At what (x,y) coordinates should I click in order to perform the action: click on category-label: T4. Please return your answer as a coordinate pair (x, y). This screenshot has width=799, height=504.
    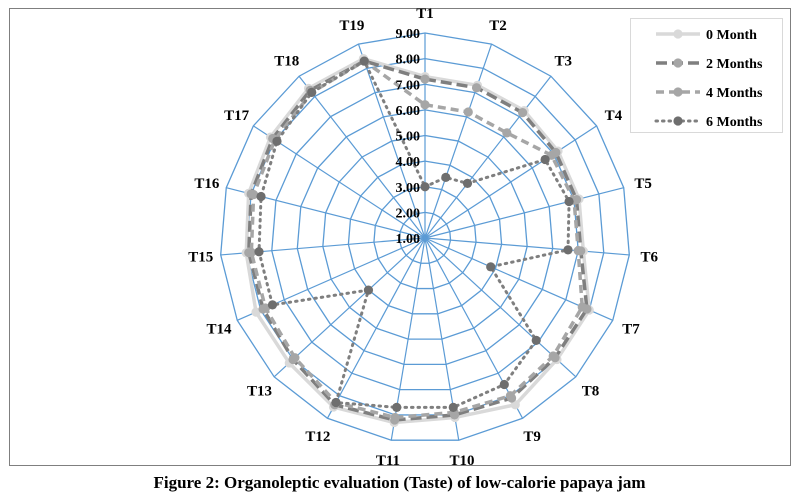
    Looking at the image, I should click on (614, 116).